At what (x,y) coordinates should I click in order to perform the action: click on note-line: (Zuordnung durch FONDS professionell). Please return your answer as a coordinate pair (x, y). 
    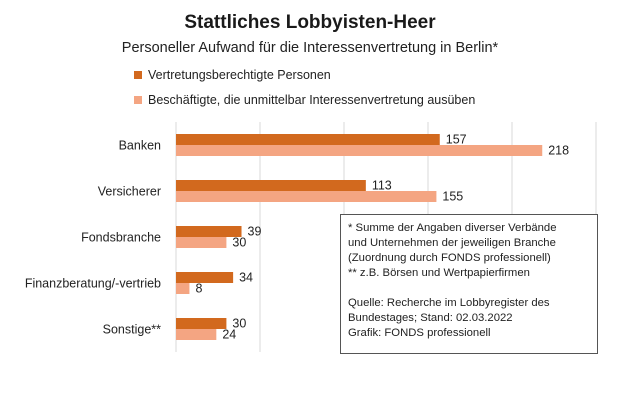
    Looking at the image, I should click on (449, 258).